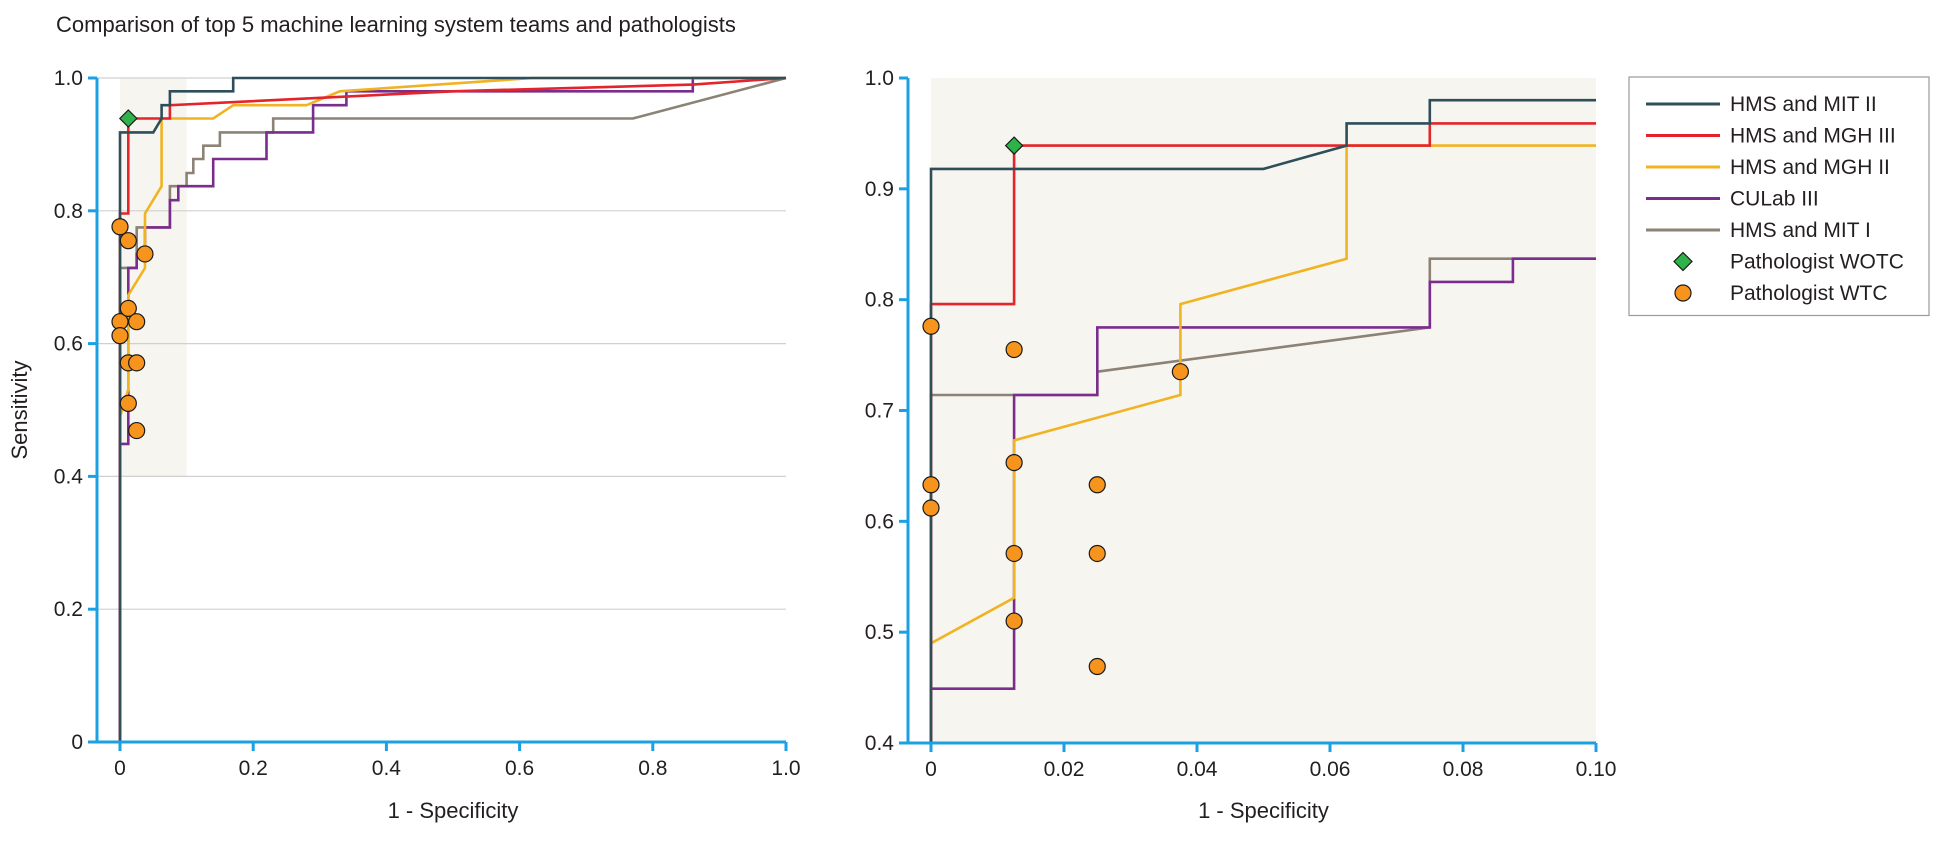 The height and width of the screenshot is (859, 1945). What do you see at coordinates (879, 632) in the screenshot?
I see `y-tick-label: 0.5` at bounding box center [879, 632].